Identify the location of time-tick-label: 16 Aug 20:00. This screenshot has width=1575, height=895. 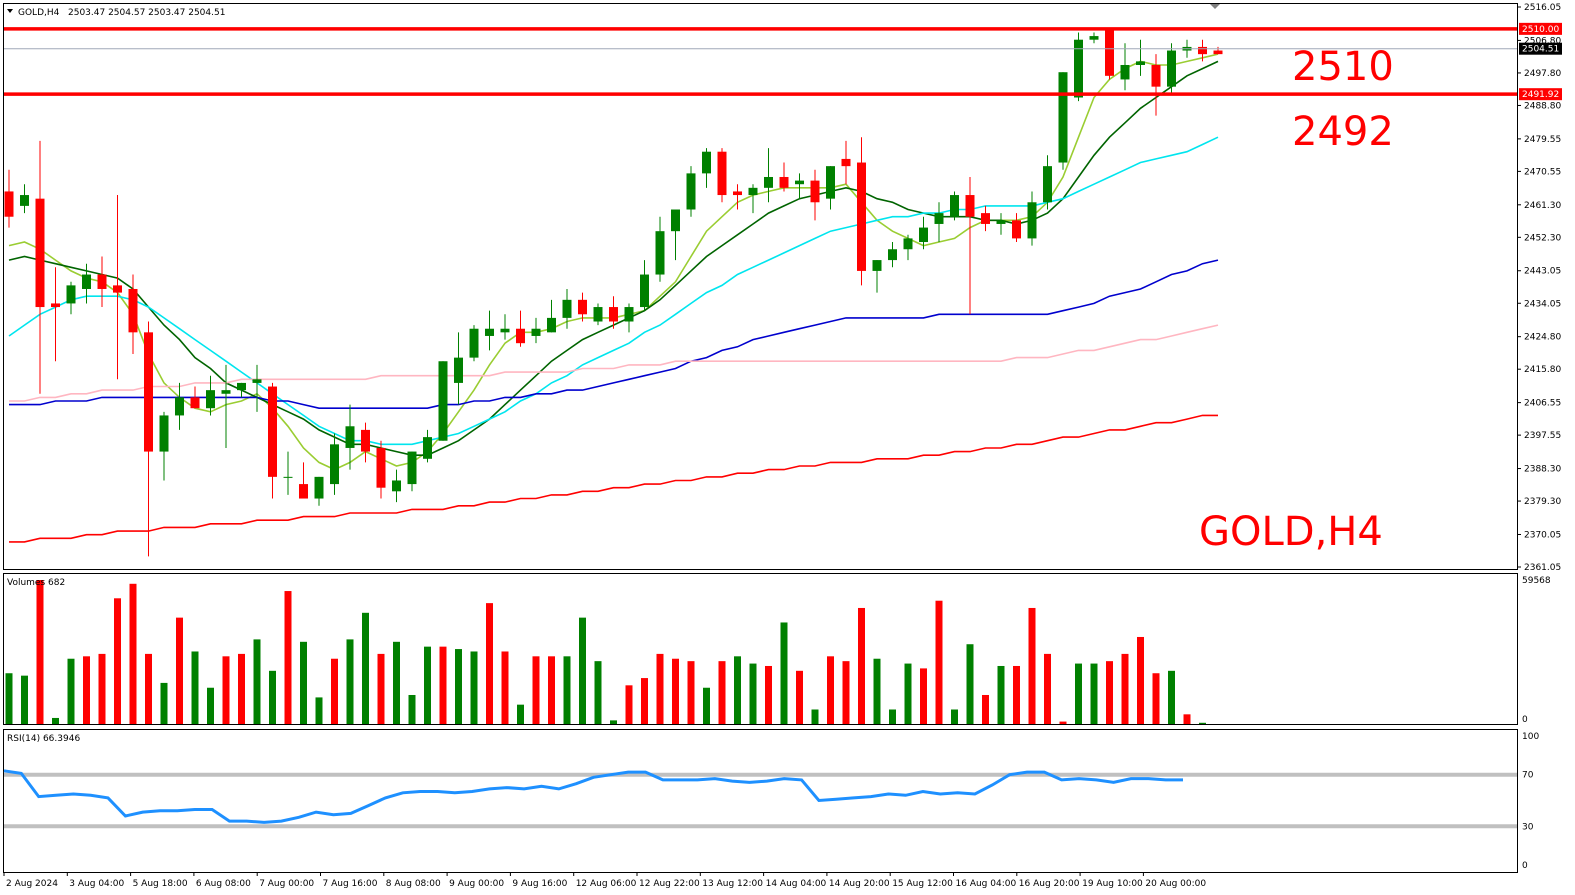
(1049, 884).